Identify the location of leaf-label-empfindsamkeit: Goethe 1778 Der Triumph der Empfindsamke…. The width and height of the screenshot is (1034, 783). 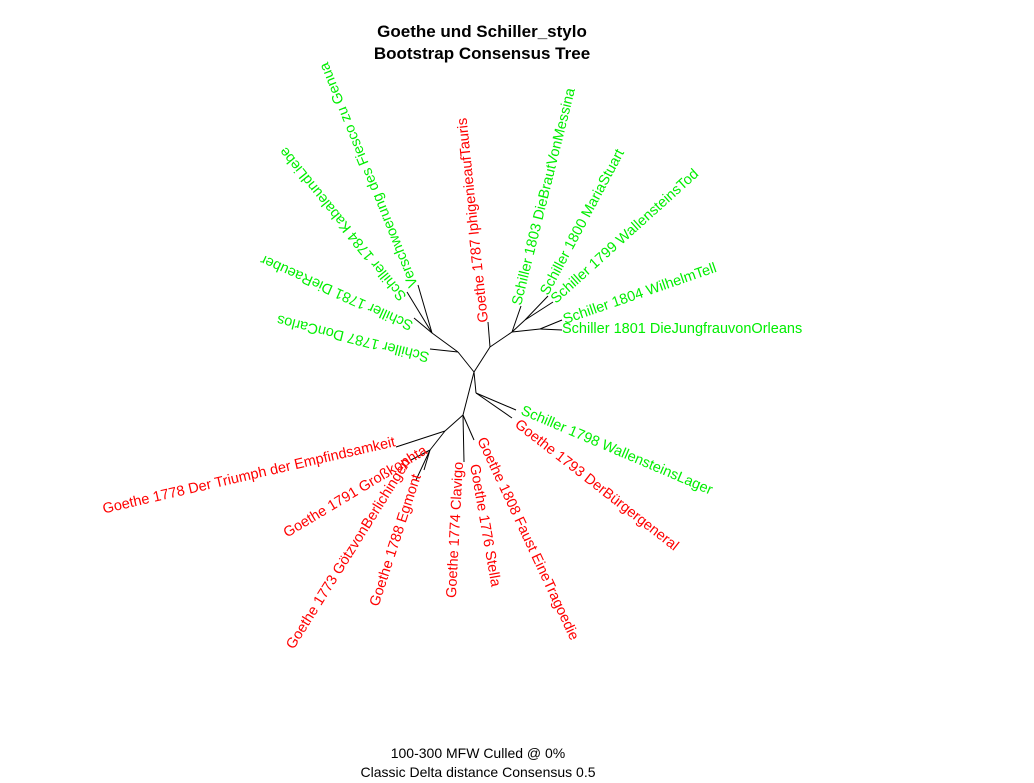
(249, 475).